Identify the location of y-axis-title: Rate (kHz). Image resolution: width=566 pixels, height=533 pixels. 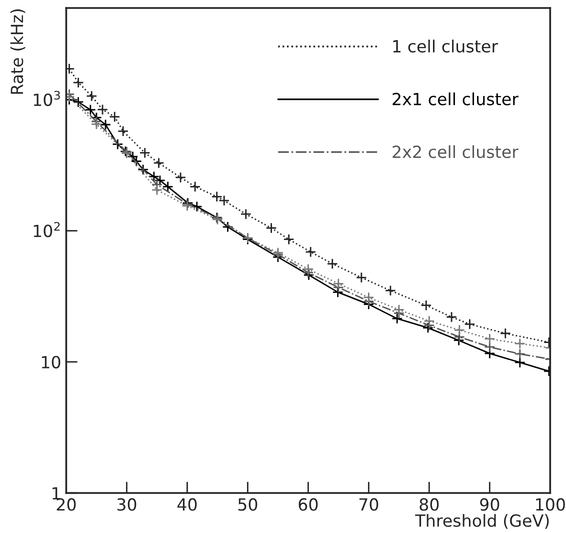
(18, 51).